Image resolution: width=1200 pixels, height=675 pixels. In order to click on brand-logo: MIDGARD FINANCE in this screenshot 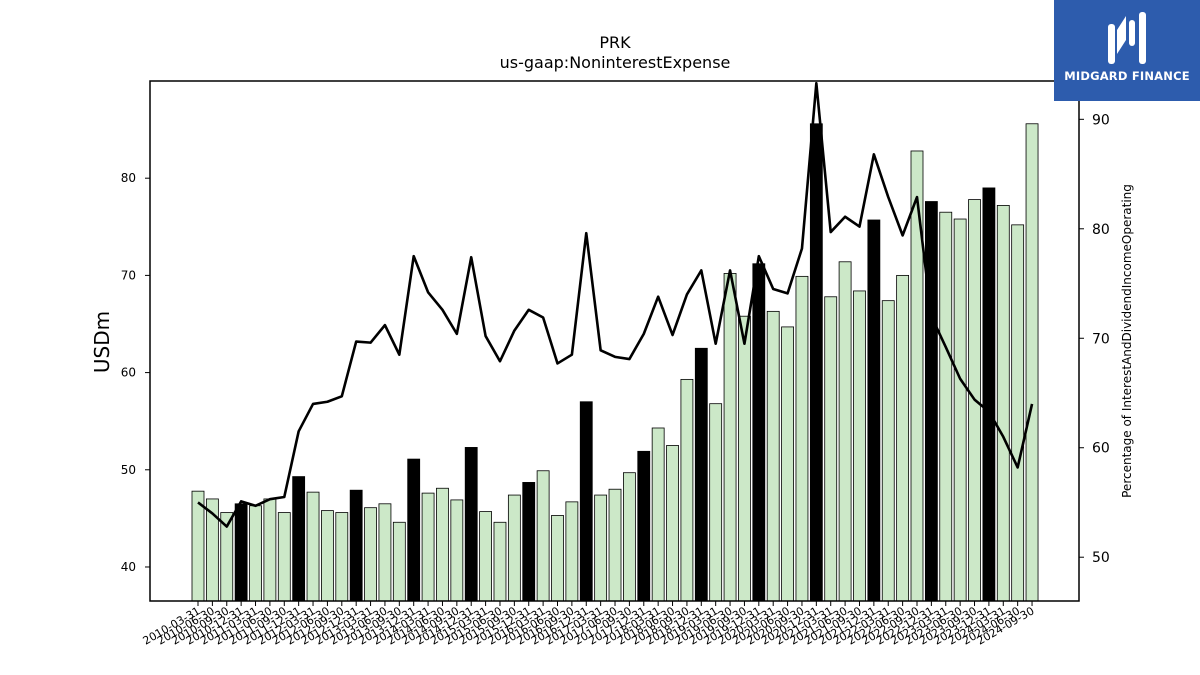, I will do `click(1127, 50)`.